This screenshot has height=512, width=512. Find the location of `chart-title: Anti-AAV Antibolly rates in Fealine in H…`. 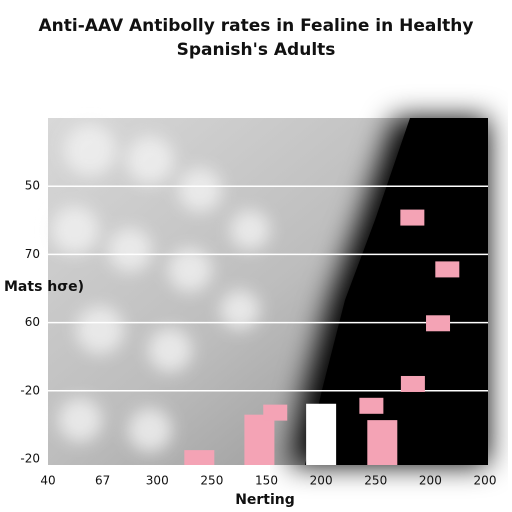

chart-title: Anti-AAV Antibolly rates in Fealine in H… is located at coordinates (256, 26).